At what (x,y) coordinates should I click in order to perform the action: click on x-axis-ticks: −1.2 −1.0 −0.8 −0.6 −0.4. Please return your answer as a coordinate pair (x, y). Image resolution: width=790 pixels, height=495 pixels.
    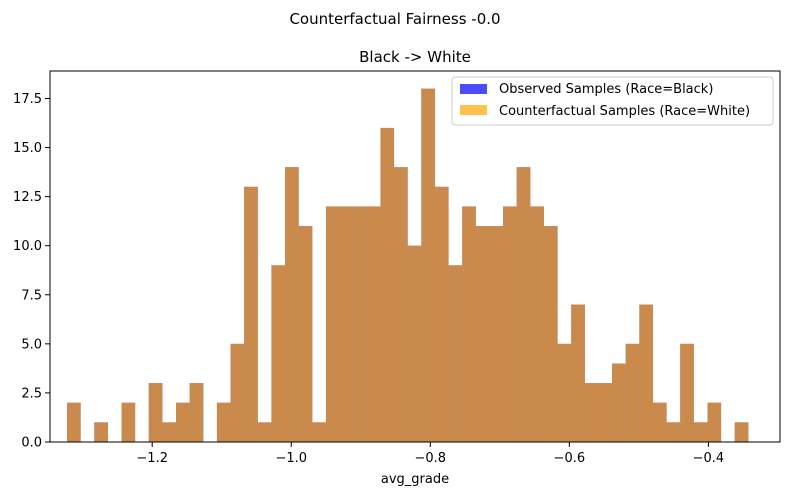
    Looking at the image, I should click on (430, 454).